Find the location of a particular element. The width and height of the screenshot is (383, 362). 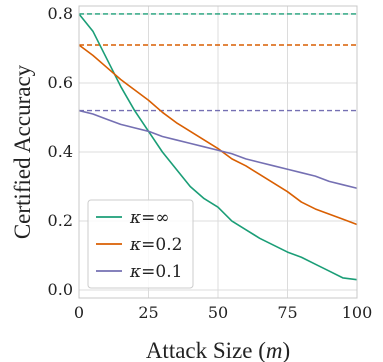

legend-entry-label: κ=∞ is located at coordinates (149, 218).